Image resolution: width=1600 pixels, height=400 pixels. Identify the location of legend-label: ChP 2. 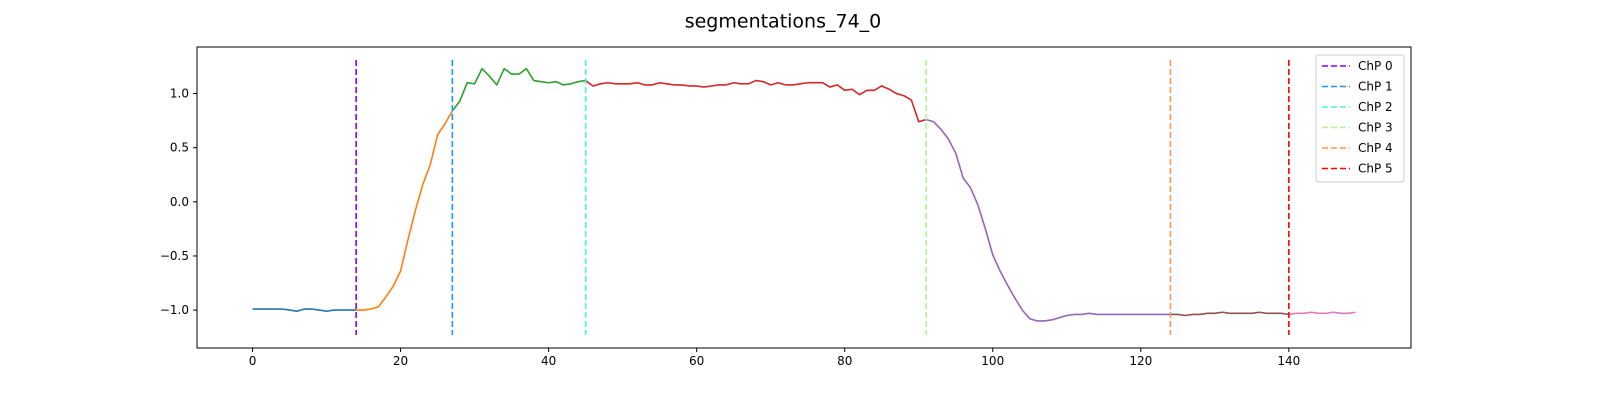
(1375, 107).